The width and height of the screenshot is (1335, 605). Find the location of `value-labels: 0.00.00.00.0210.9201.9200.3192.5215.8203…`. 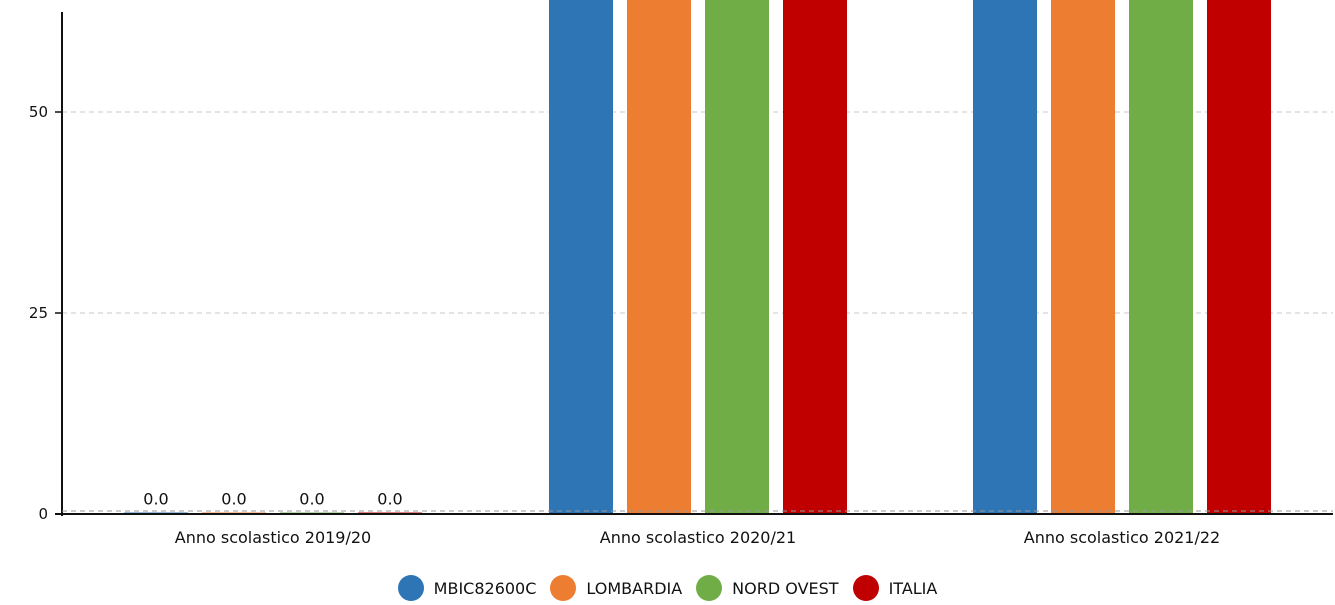

value-labels: 0.00.00.00.0210.9201.9200.3192.5215.8203… is located at coordinates (272, 499).